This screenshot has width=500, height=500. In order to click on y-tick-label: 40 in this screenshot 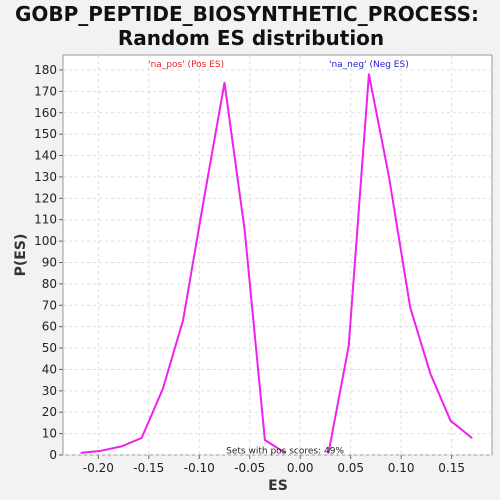, I will do `click(49, 369)`.